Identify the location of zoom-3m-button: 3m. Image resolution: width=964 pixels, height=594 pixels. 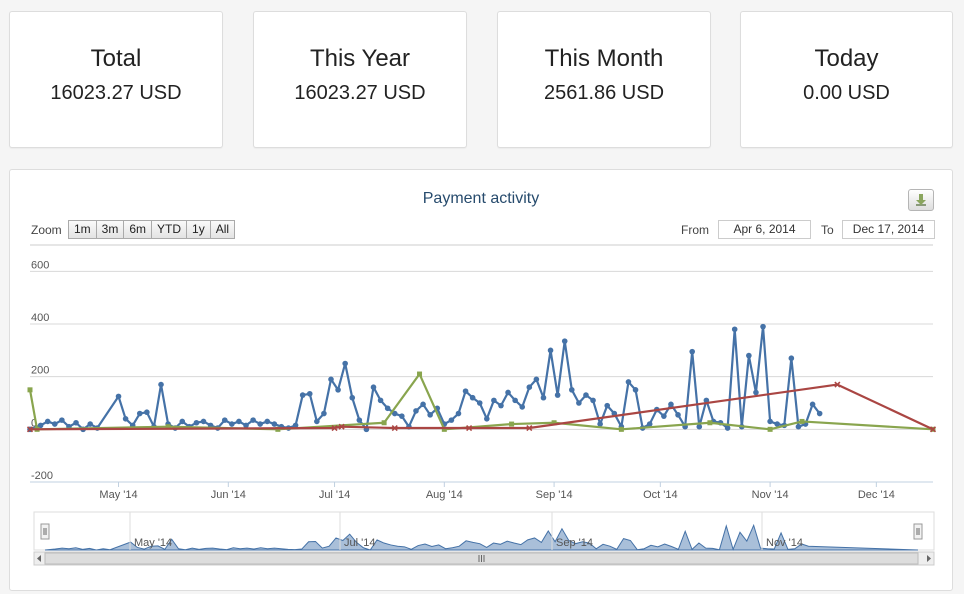
(110, 229).